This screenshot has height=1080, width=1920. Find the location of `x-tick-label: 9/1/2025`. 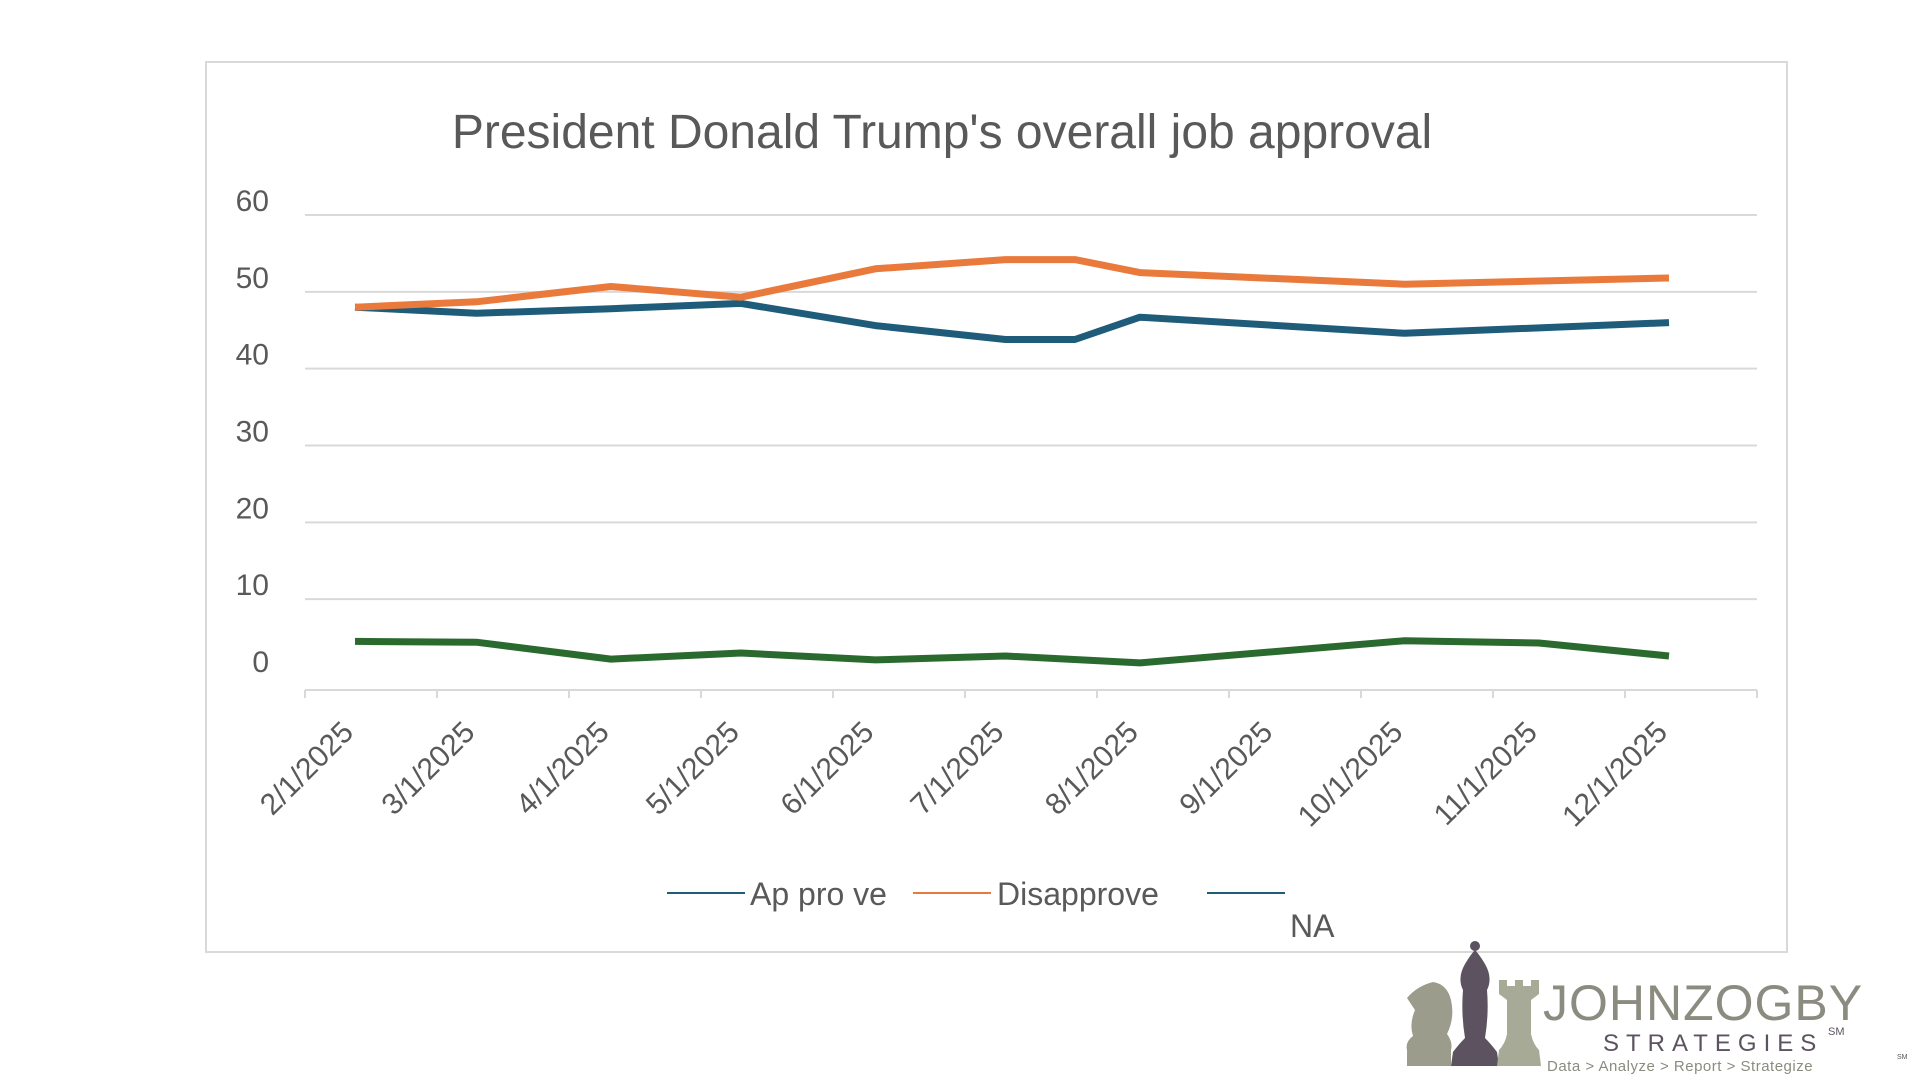

x-tick-label: 9/1/2025 is located at coordinates (1226, 769).